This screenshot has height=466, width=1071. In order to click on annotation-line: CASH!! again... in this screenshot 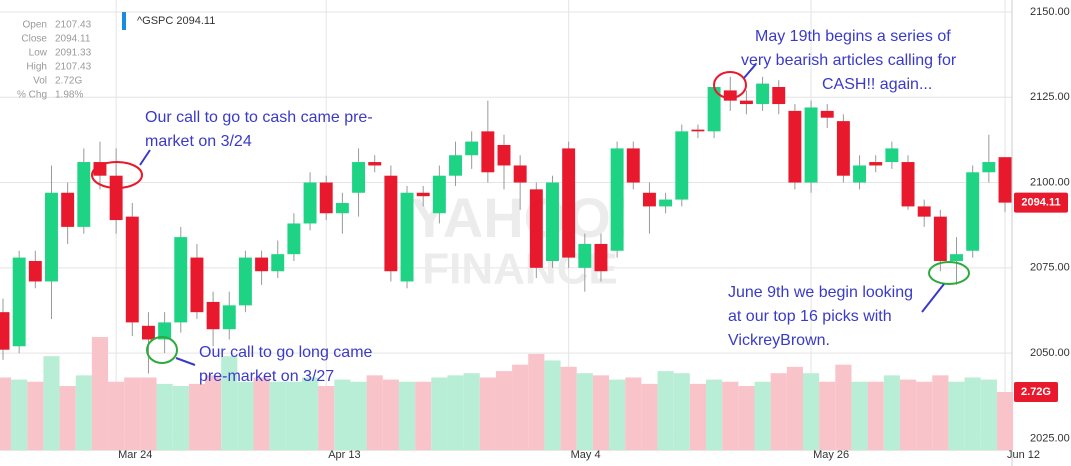, I will do `click(877, 84)`.